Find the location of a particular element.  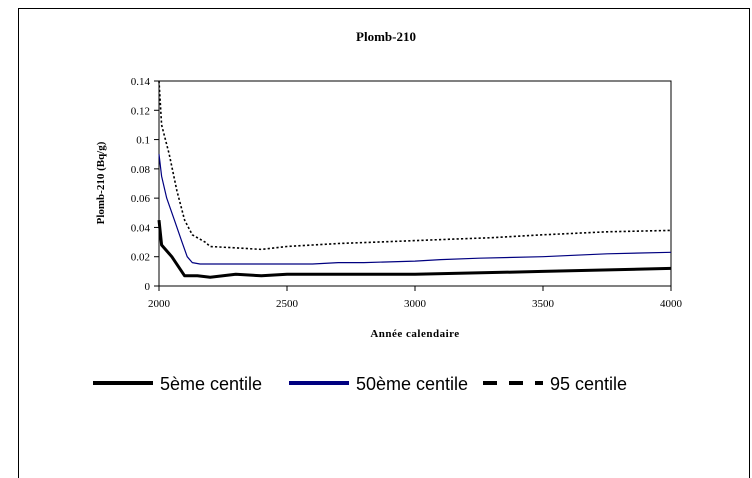

legend-label-1: 5ème centile is located at coordinates (211, 384).